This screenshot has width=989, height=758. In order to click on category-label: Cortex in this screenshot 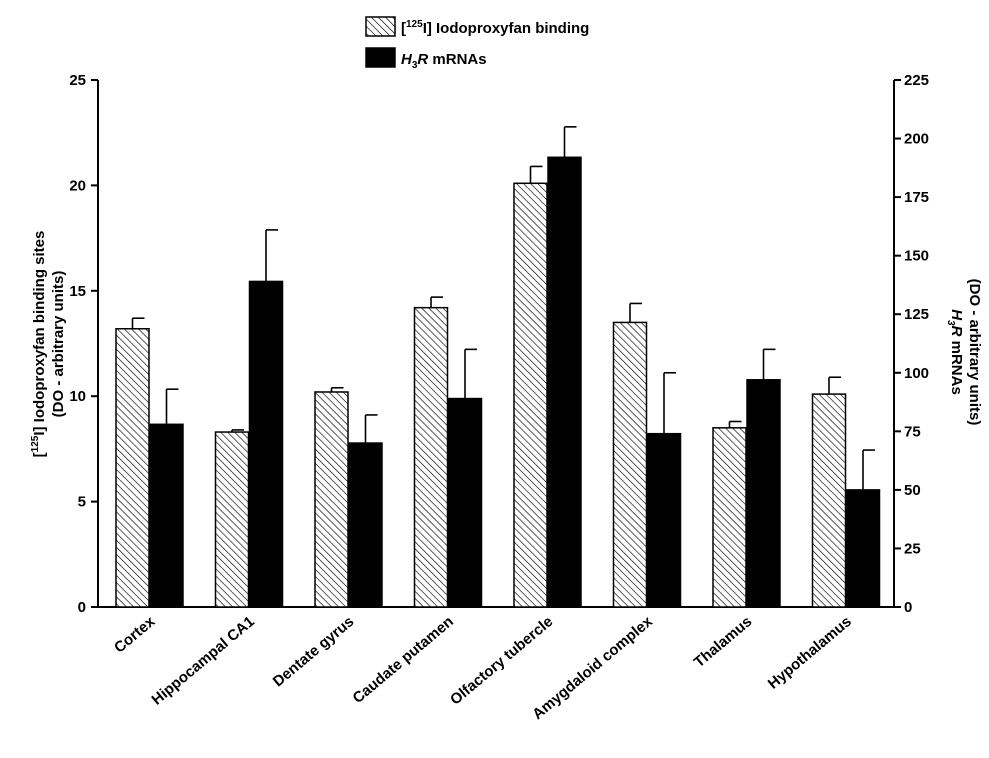, I will do `click(135, 635)`.